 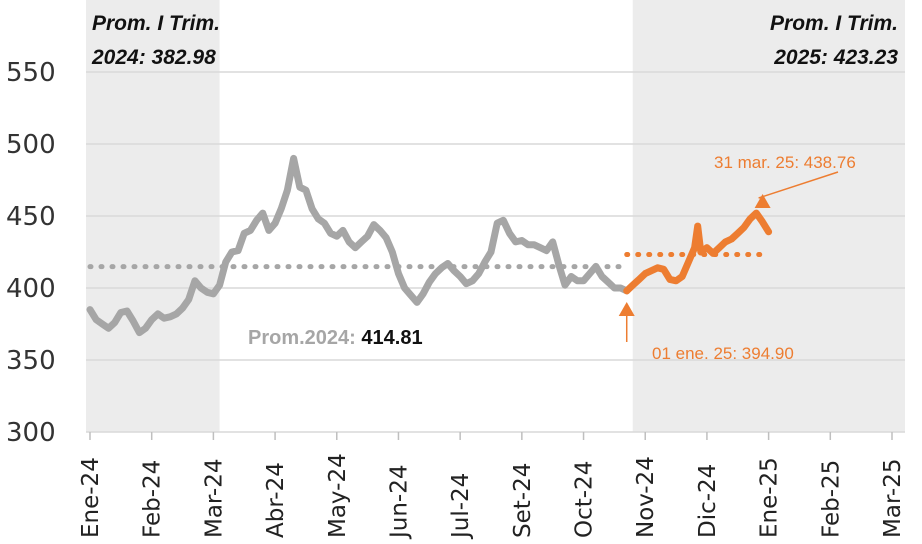 I want to click on y-axis: 300 350 400 450 500 550, so click(x=31, y=253).